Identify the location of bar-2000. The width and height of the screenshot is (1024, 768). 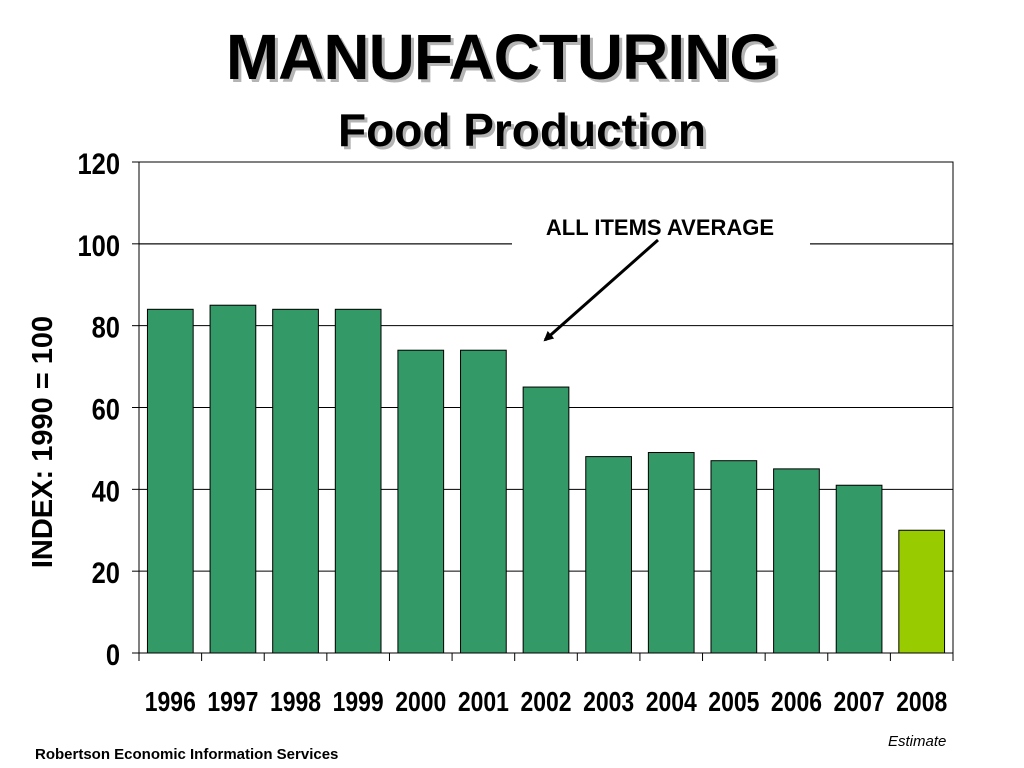
(421, 501).